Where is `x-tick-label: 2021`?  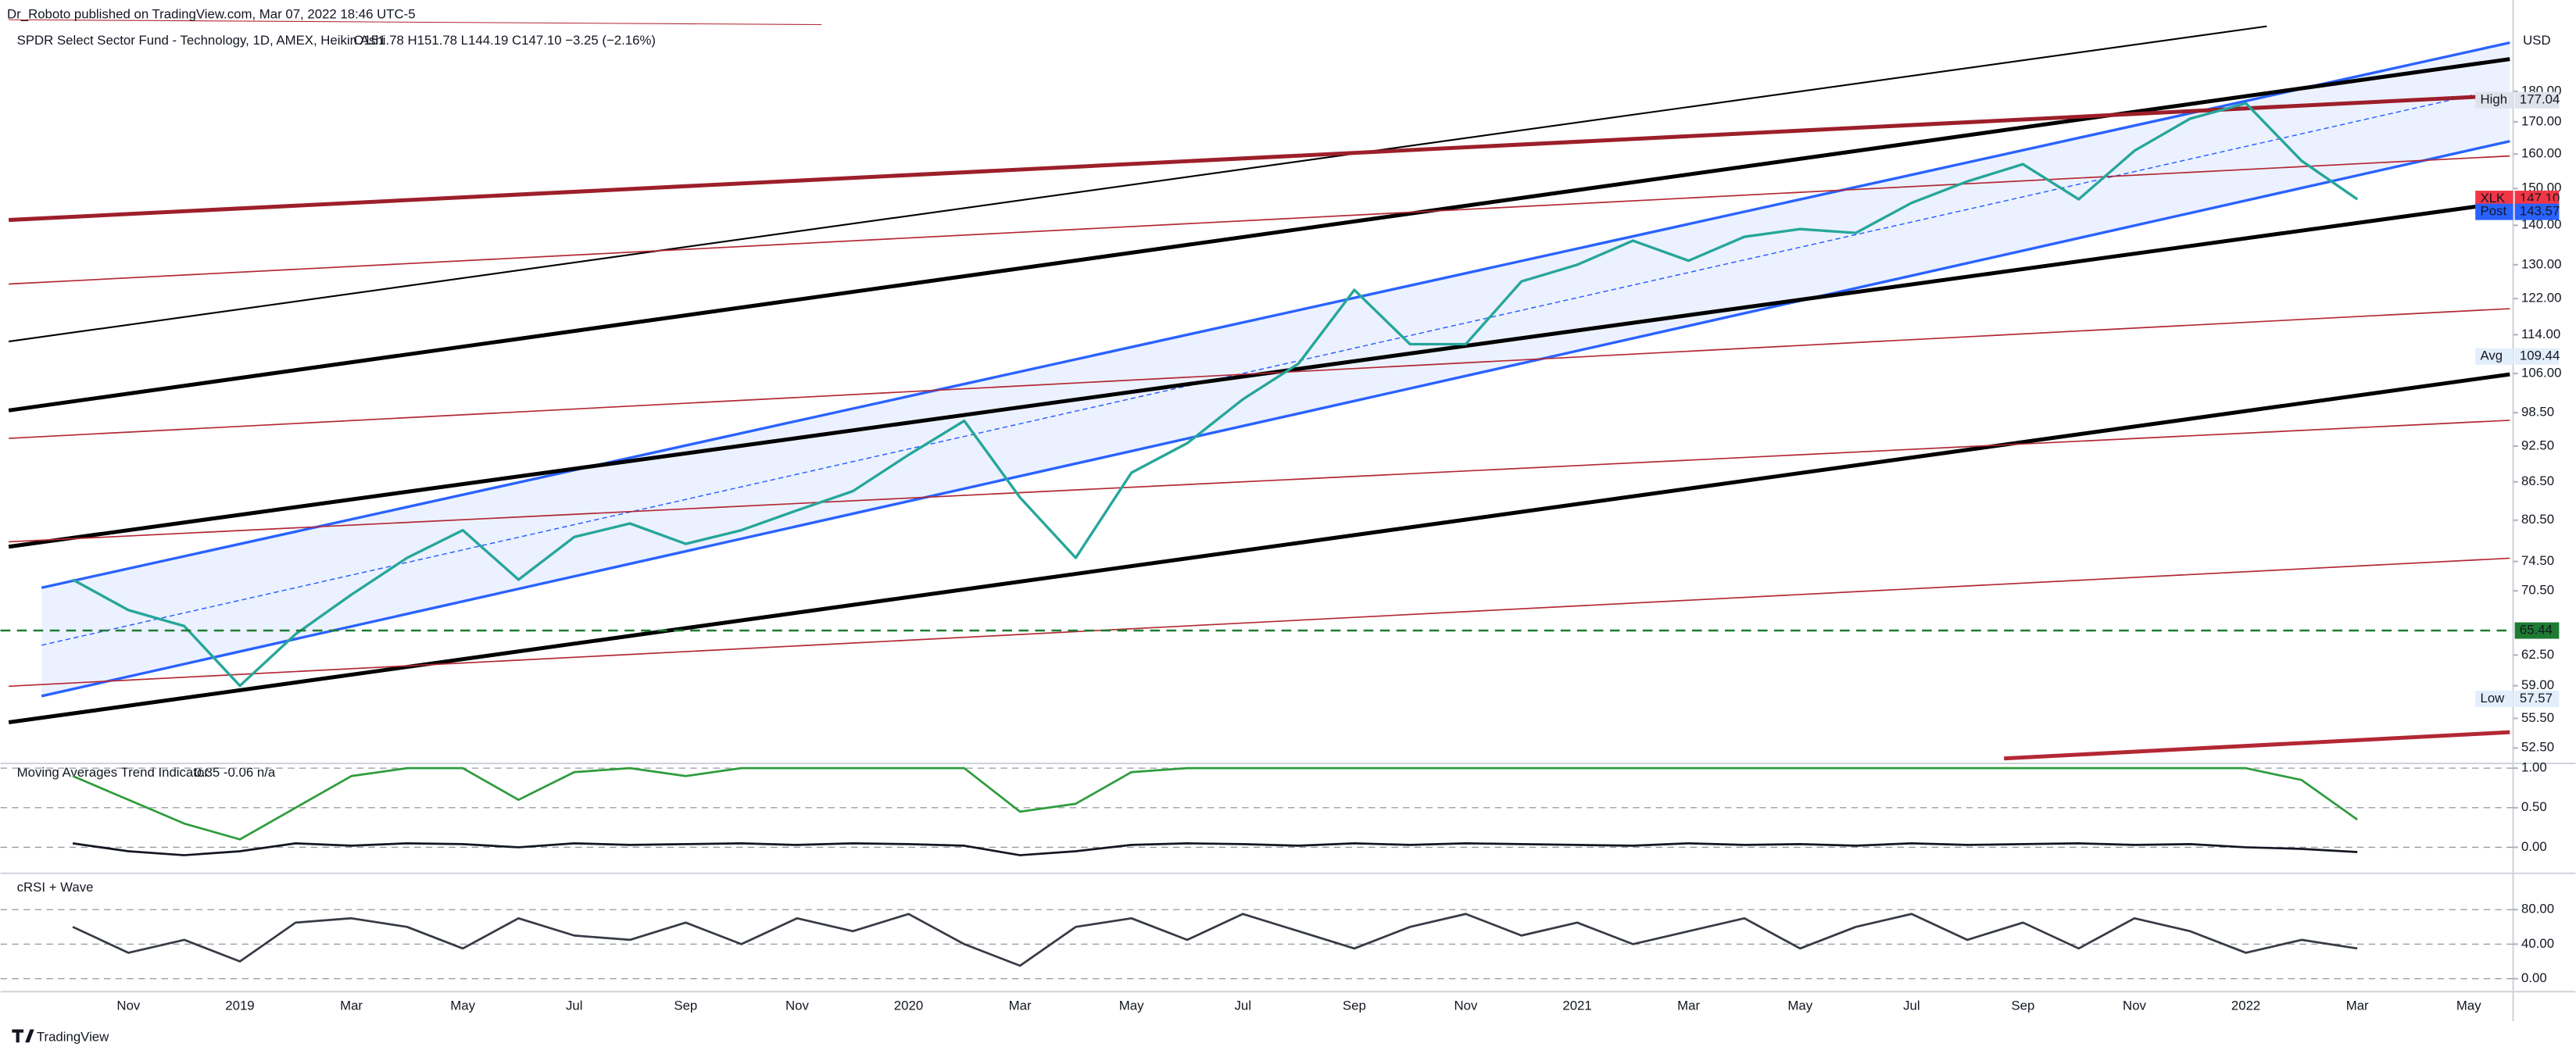 x-tick-label: 2021 is located at coordinates (1576, 1006).